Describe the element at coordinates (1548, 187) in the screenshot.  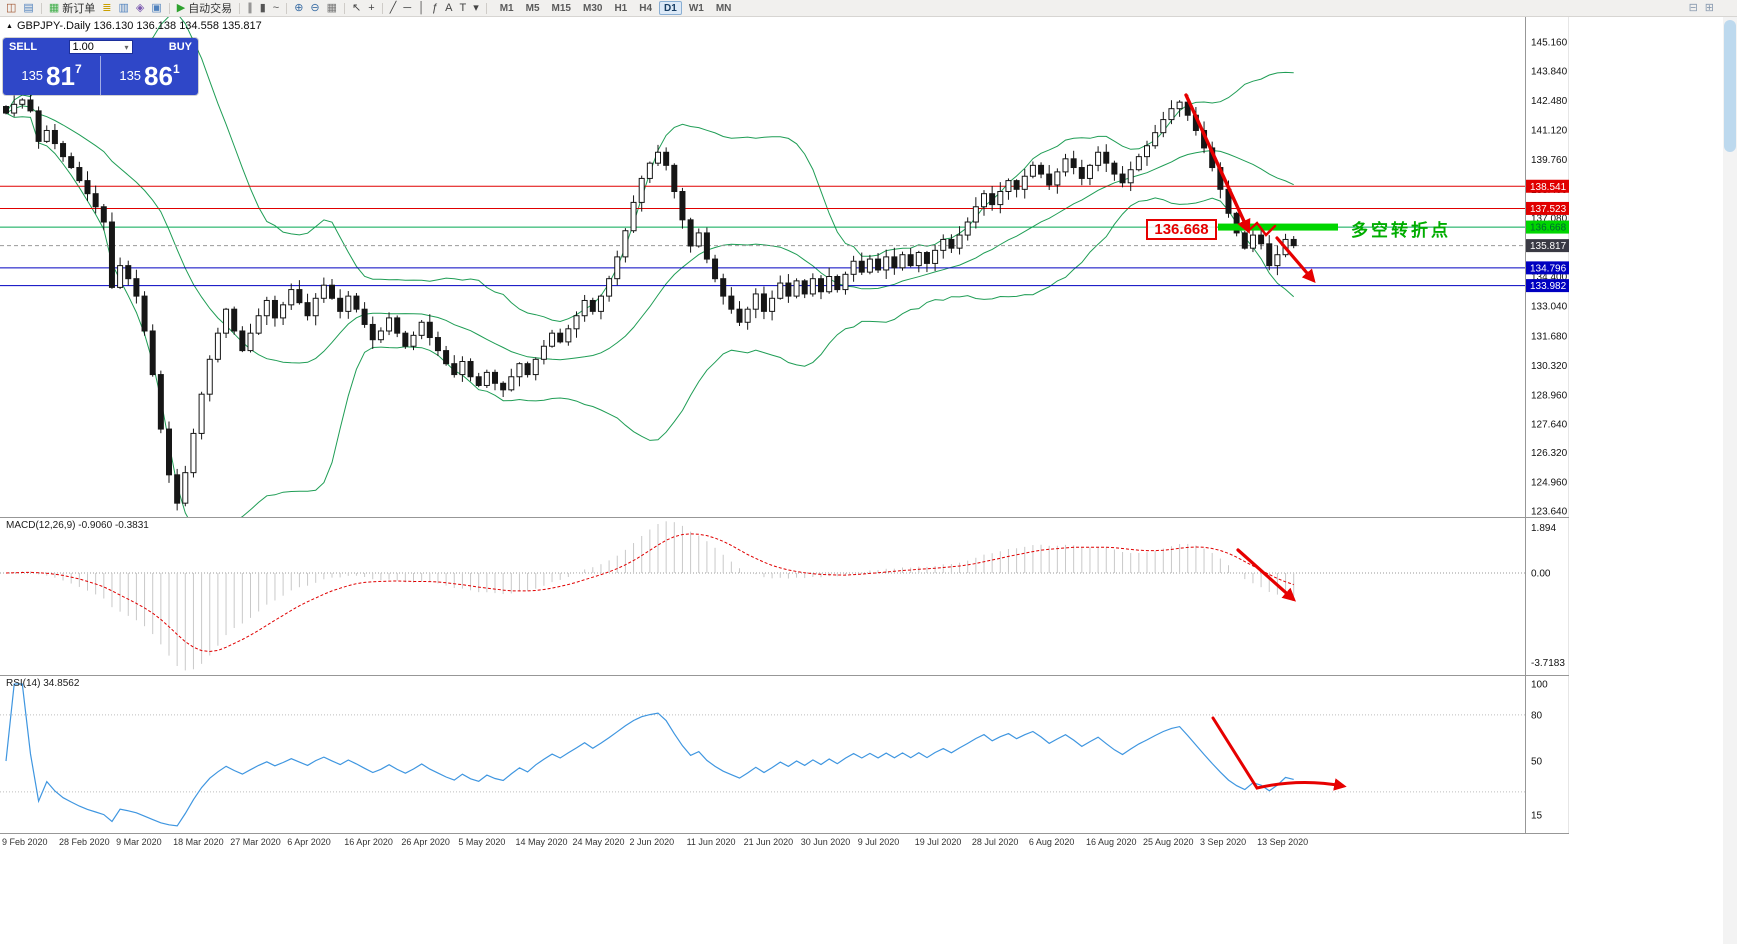
I see `svg-text: 138.541` at that location.